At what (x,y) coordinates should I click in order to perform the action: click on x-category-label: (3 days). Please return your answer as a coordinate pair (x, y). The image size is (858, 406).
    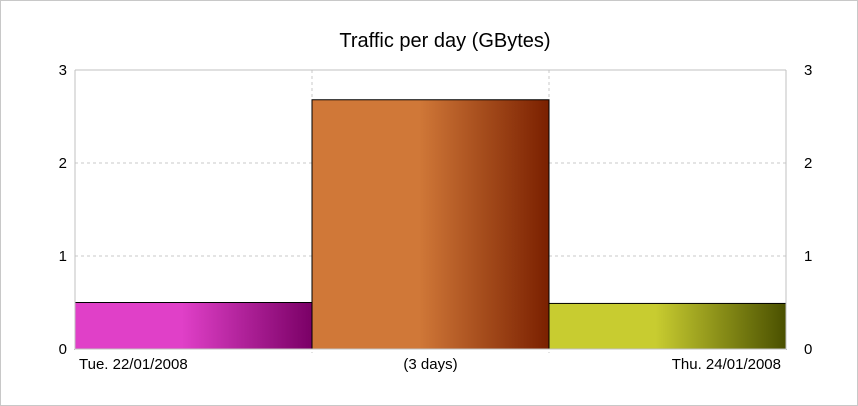
    Looking at the image, I should click on (430, 364).